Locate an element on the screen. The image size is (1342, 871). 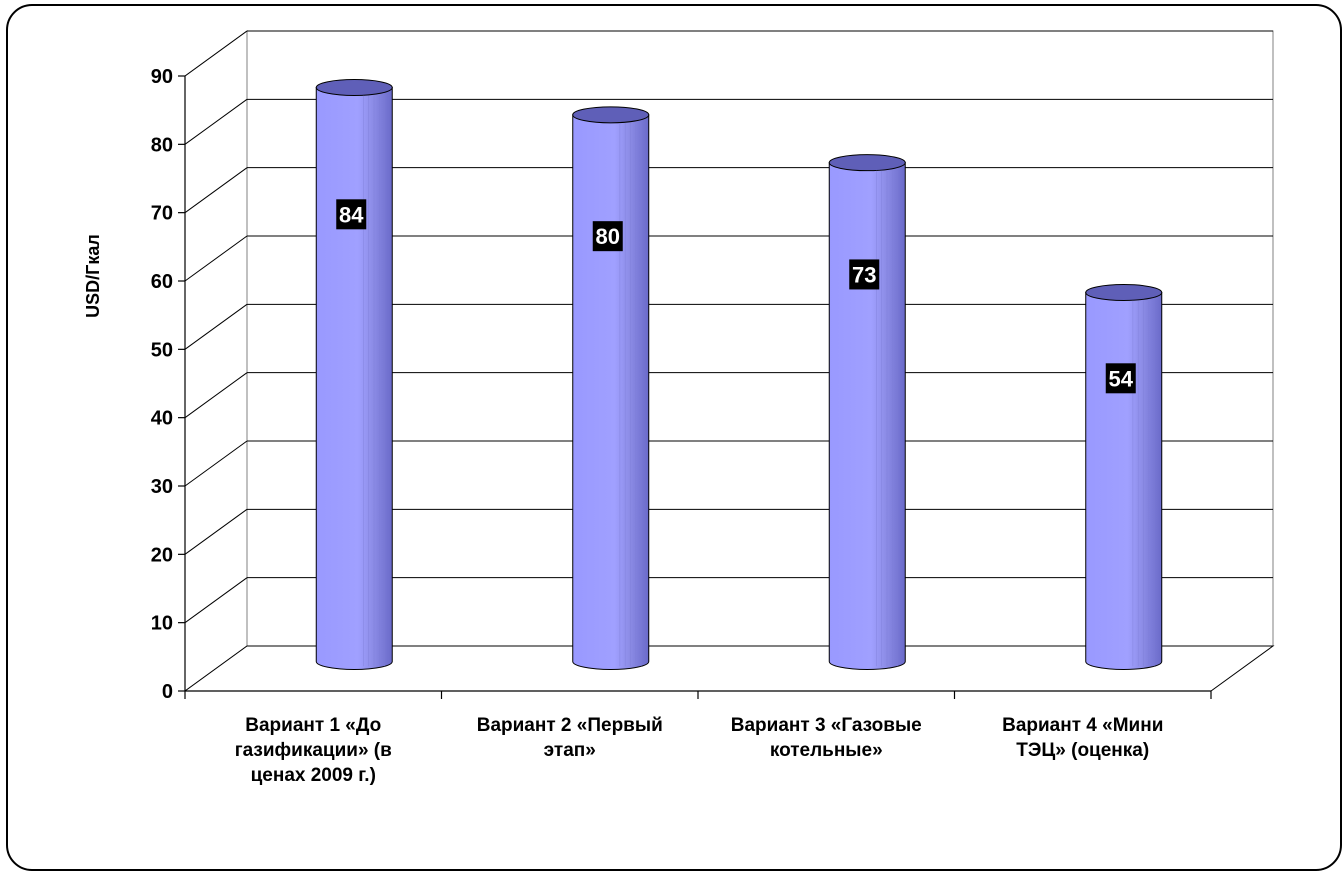
y-tick-label: 20 is located at coordinates (162, 555).